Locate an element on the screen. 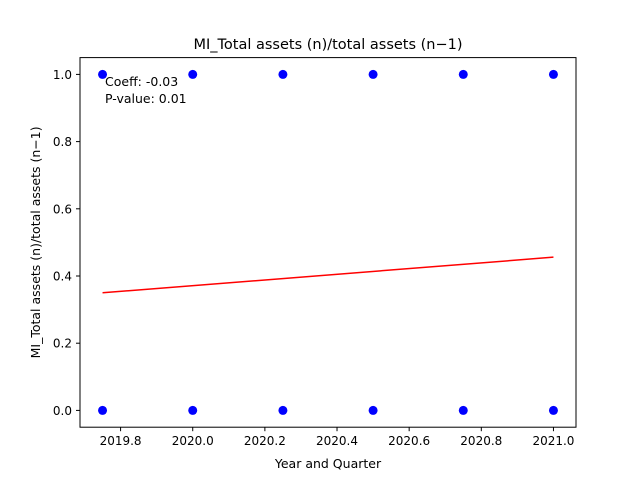  chart-title: MI_Total assets (n)/total assets (n−1) is located at coordinates (327, 45).